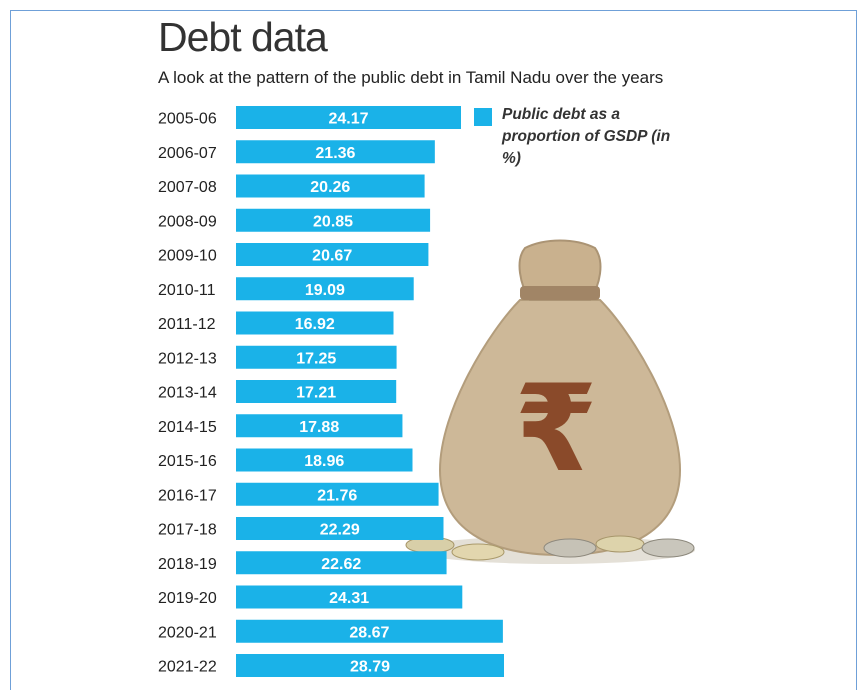 The height and width of the screenshot is (690, 859). What do you see at coordinates (243, 37) in the screenshot?
I see `chart-title: Debt data` at bounding box center [243, 37].